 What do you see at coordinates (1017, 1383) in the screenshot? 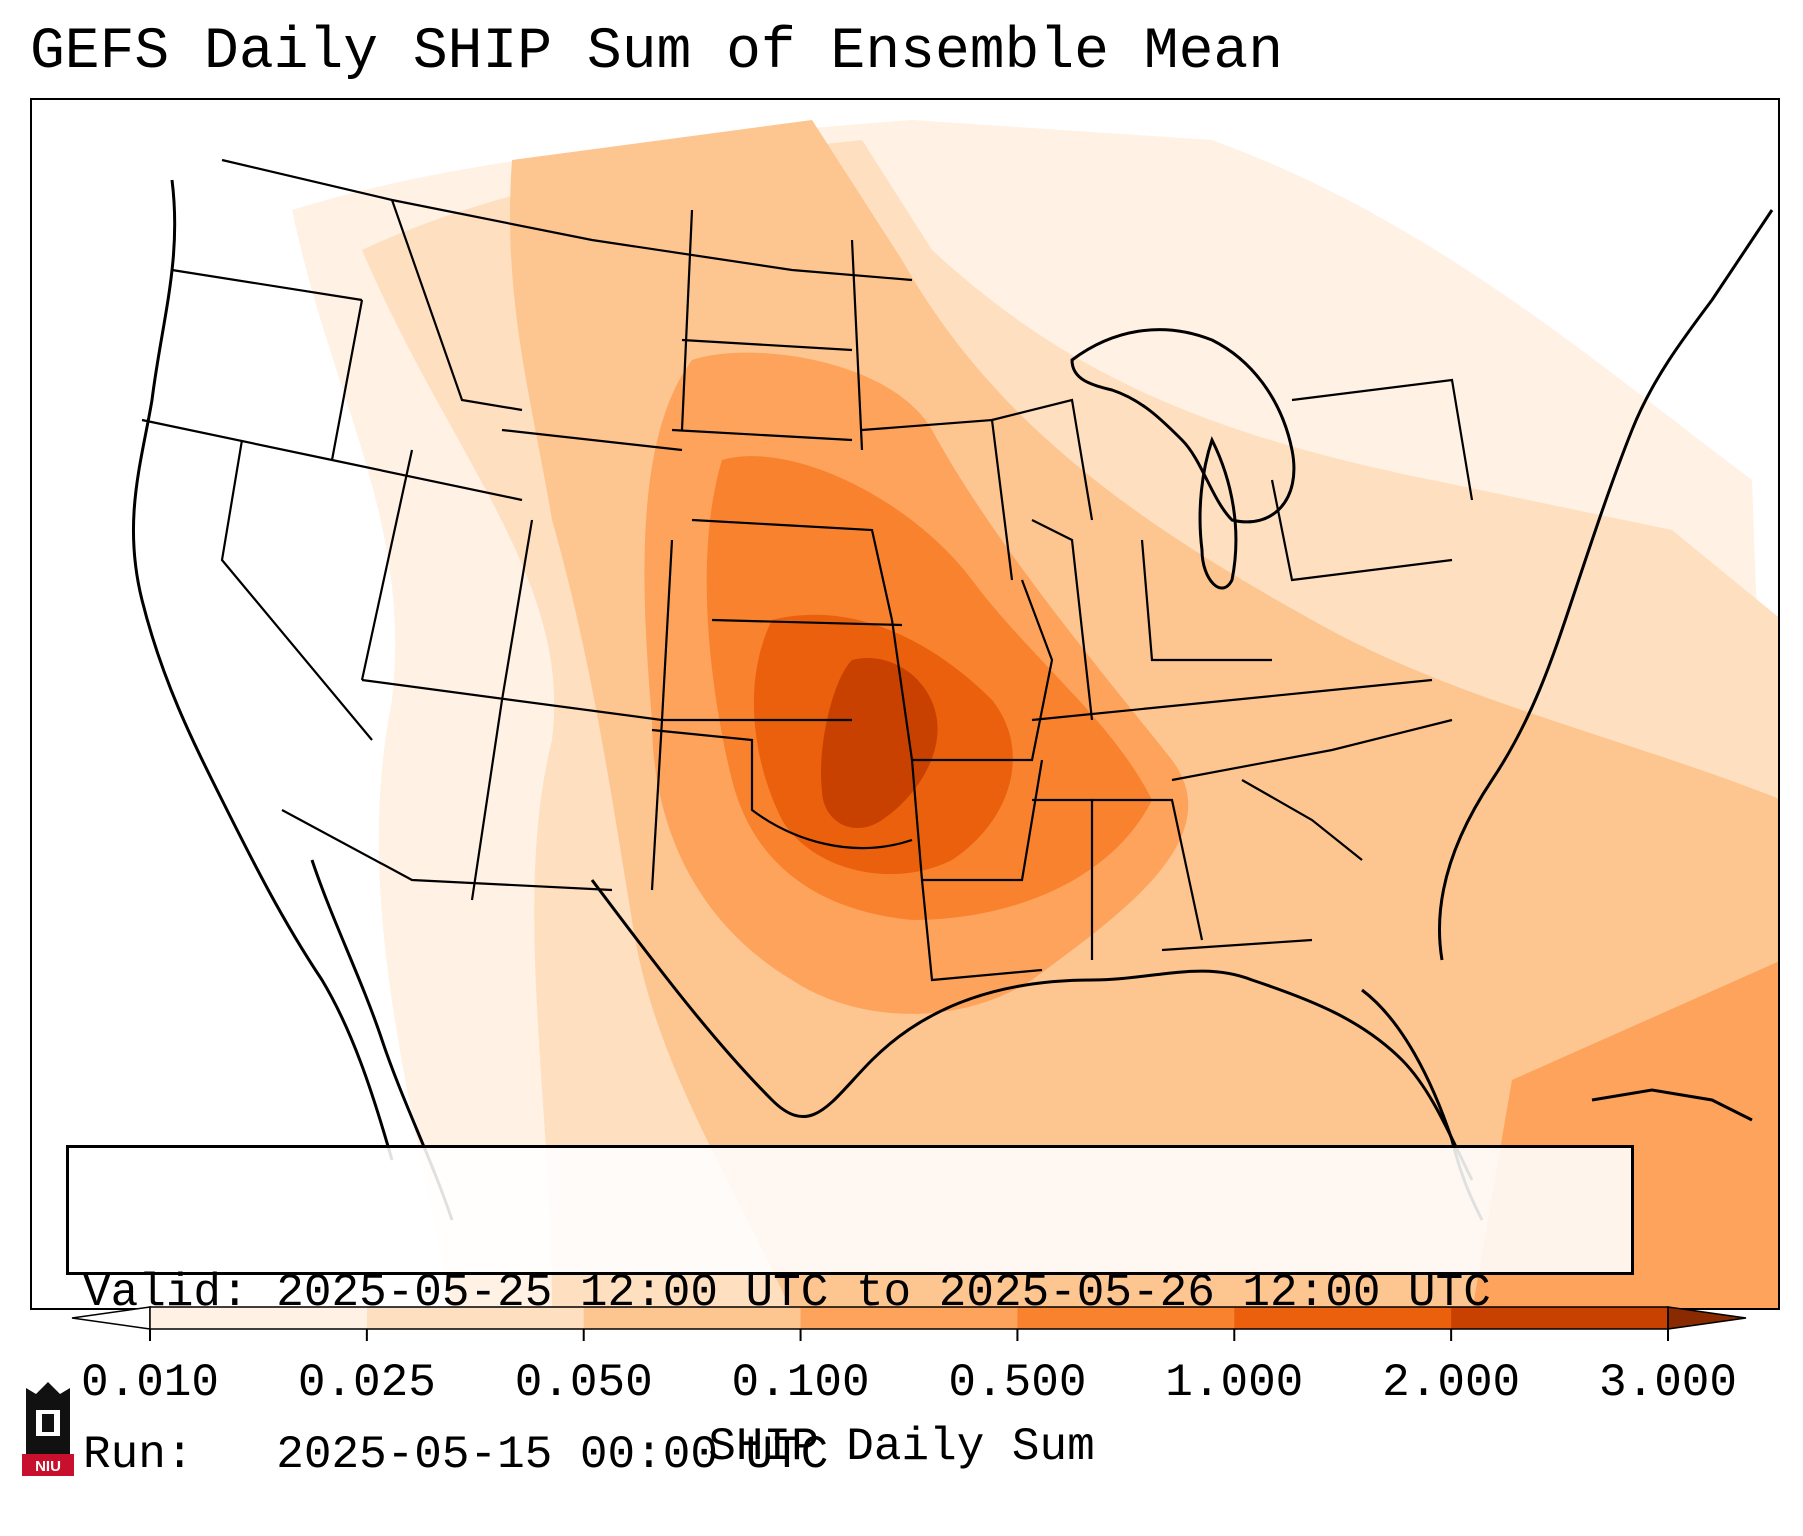
I see `colorbar-tick-label: 0.500` at bounding box center [1017, 1383].